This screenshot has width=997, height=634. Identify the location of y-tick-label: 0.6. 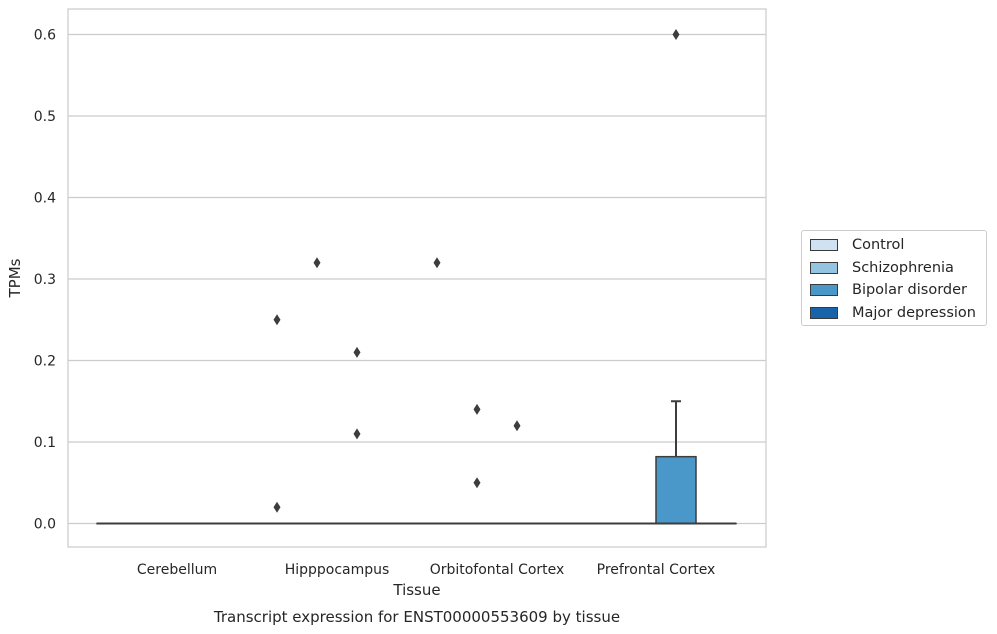
(45, 36).